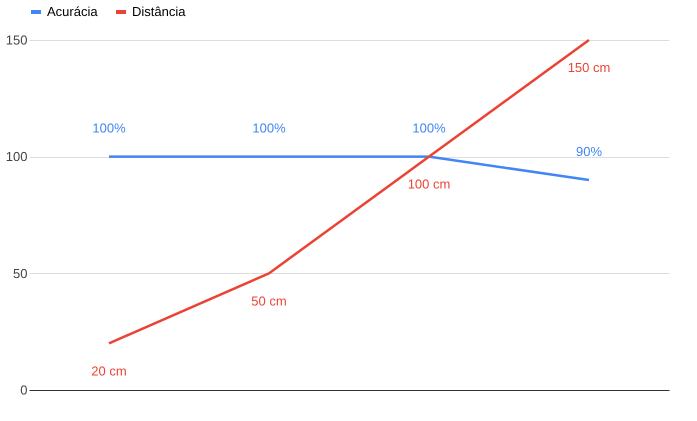 This screenshot has height=421, width=697. What do you see at coordinates (589, 67) in the screenshot?
I see `data-label: 150 cm` at bounding box center [589, 67].